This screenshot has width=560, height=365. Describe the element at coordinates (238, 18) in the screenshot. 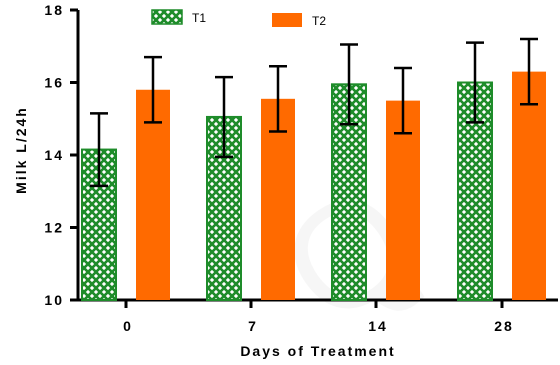

I see `legend: T1 T2` at that location.